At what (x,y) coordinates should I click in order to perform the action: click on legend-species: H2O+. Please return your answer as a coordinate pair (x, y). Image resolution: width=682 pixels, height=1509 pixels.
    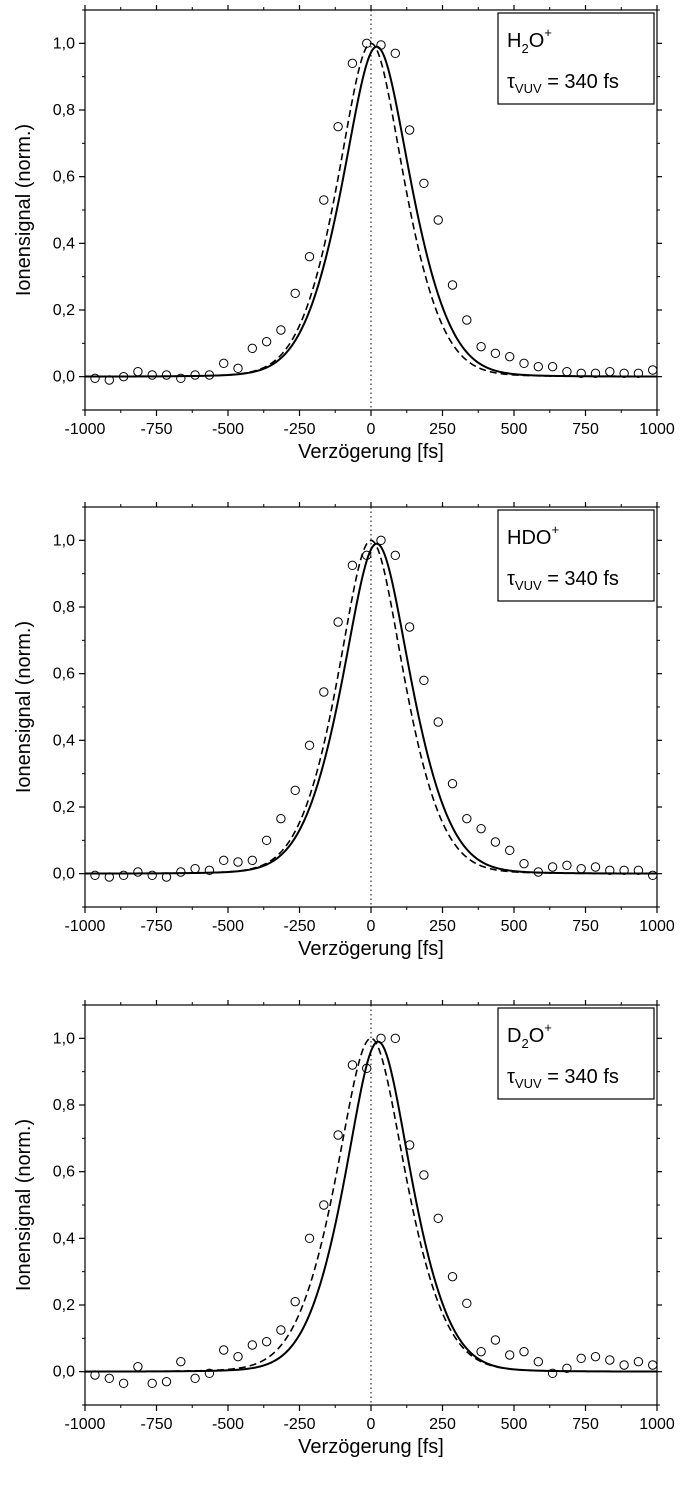
    Looking at the image, I should click on (529, 40).